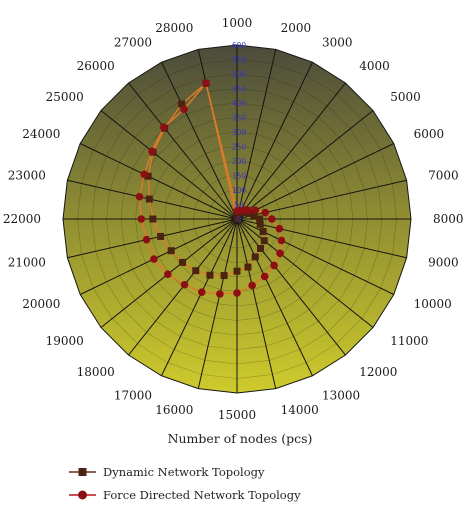 This screenshot has height=519, width=474. What do you see at coordinates (239, 190) in the screenshot?
I see `radial-tick-label: 100` at bounding box center [239, 190].